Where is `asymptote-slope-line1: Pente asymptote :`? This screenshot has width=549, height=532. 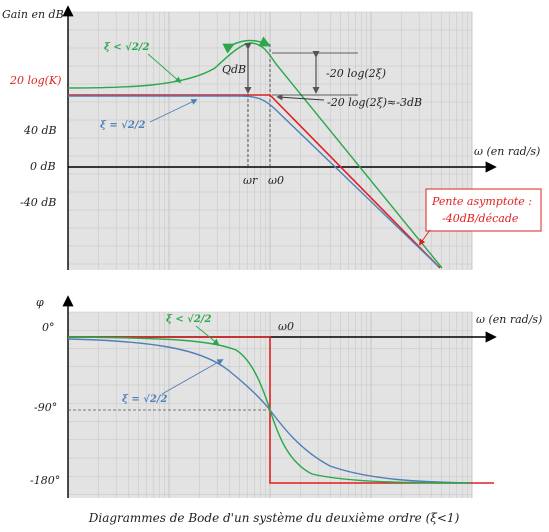 asymptote-slope-line1: Pente asymptote : is located at coordinates (481, 201).